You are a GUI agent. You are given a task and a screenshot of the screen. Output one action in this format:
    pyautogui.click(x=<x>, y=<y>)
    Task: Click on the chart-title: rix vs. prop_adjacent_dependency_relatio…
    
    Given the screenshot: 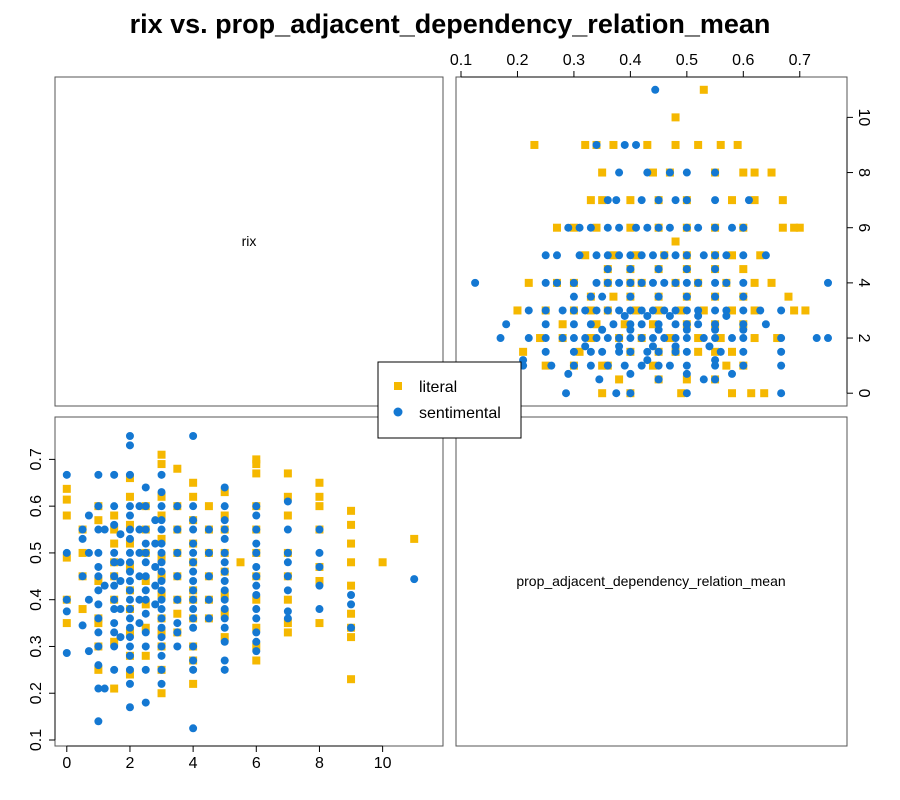 What is the action you would take?
    pyautogui.click(x=450, y=24)
    